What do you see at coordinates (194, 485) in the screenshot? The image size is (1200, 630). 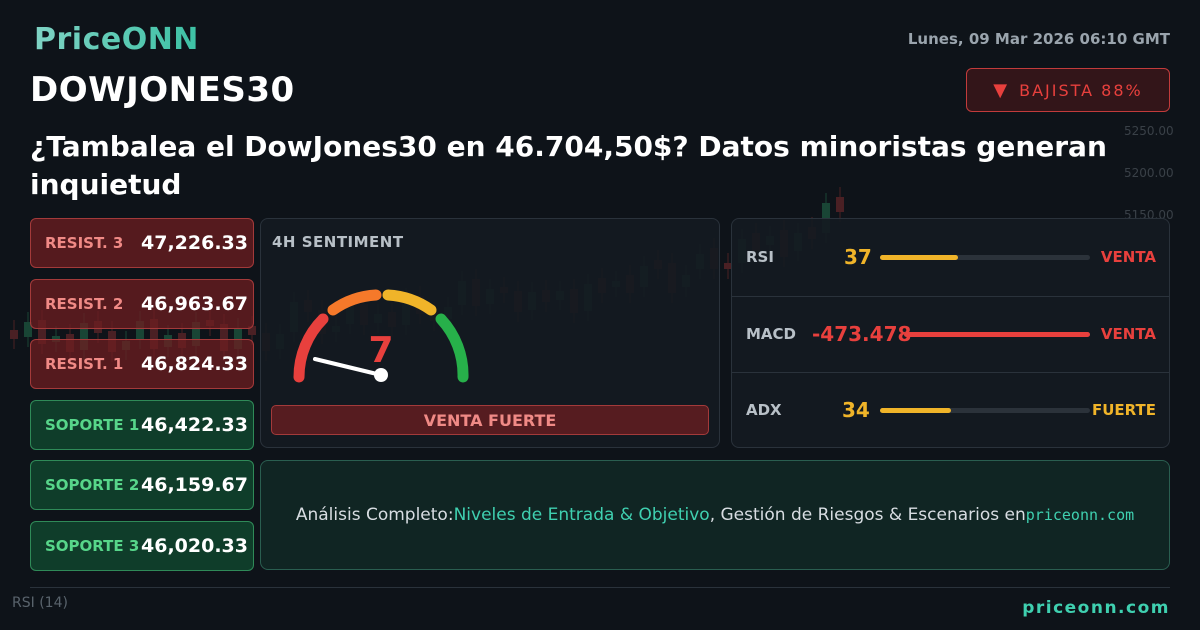 I see `level-value: 46,159.67` at bounding box center [194, 485].